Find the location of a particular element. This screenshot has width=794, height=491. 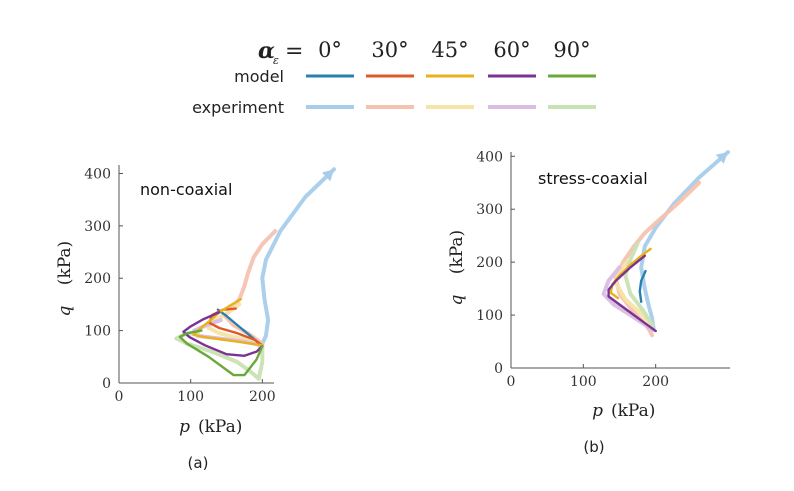

panel-b-y-label-var: q is located at coordinates (457, 299).